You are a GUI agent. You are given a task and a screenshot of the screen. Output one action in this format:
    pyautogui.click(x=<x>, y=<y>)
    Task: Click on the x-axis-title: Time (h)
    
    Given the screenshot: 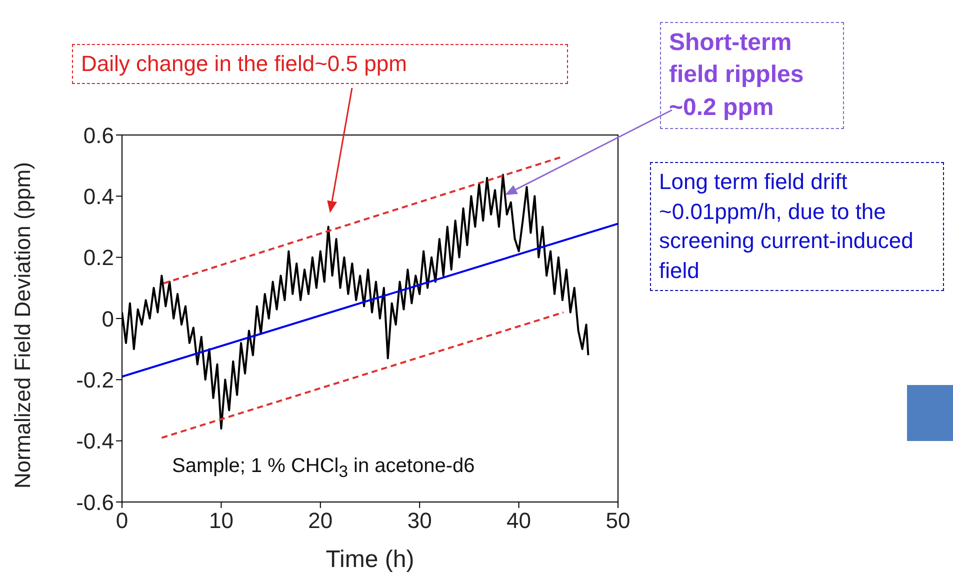 What is the action you would take?
    pyautogui.click(x=370, y=559)
    